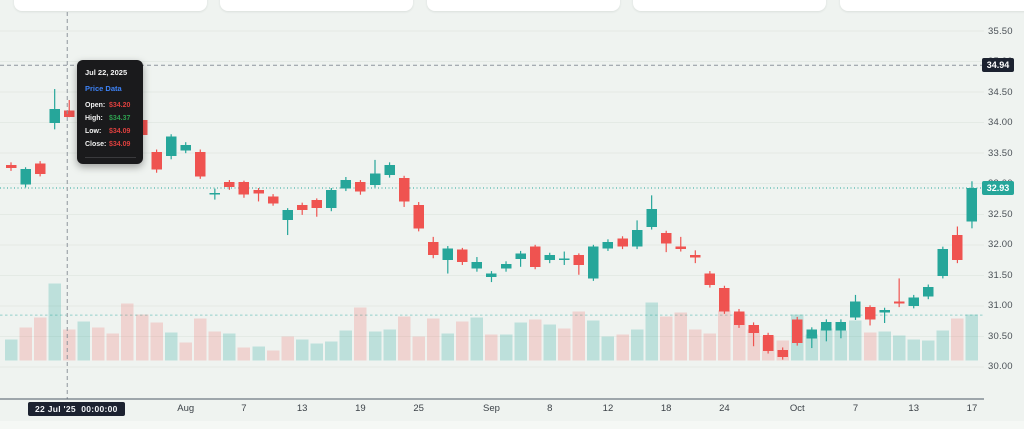  What do you see at coordinates (418, 408) in the screenshot?
I see `x-axis-label: 25` at bounding box center [418, 408].